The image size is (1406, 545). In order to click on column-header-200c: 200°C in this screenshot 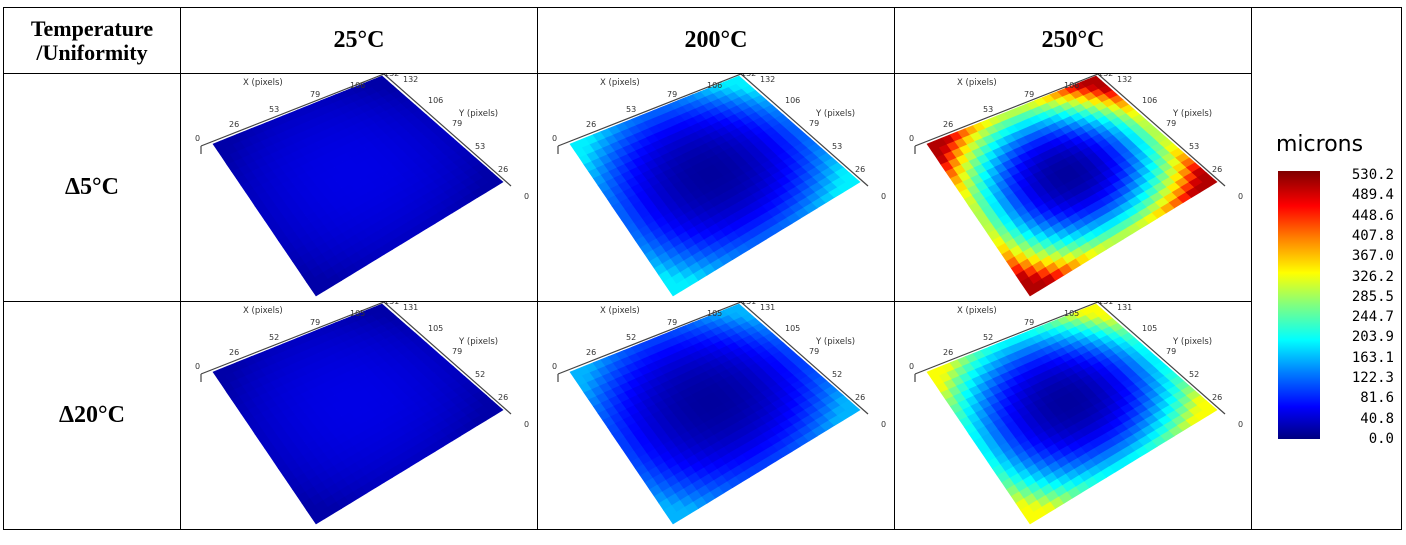, I will do `click(716, 40)`.